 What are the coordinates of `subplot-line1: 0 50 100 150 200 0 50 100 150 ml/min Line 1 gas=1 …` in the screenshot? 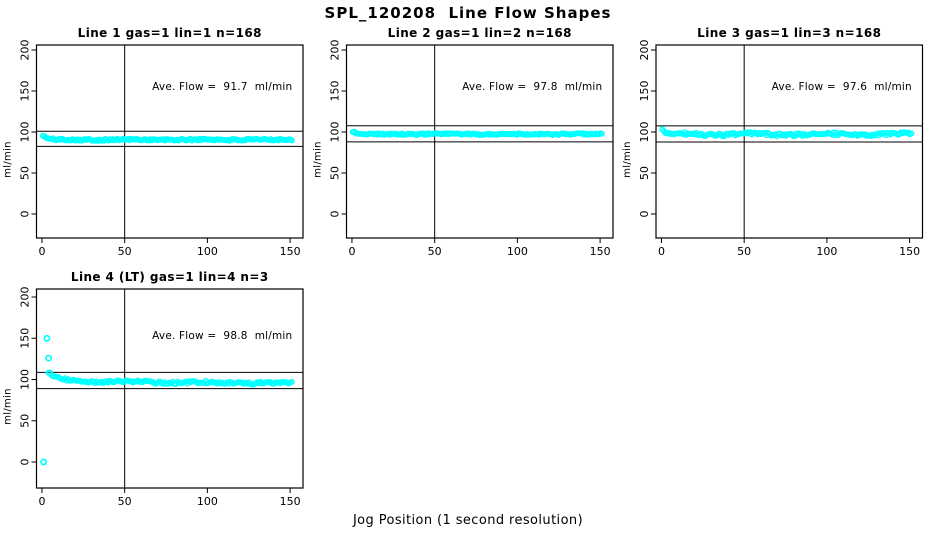 It's located at (153, 142).